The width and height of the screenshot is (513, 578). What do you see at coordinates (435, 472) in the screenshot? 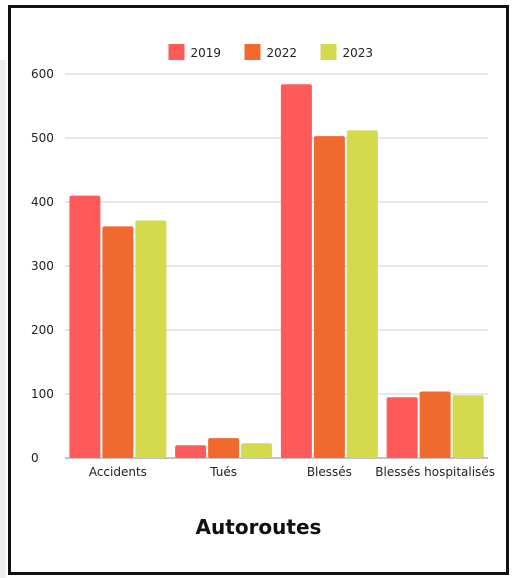
I see `x-tick-label: Blessés hospitalisés` at bounding box center [435, 472].